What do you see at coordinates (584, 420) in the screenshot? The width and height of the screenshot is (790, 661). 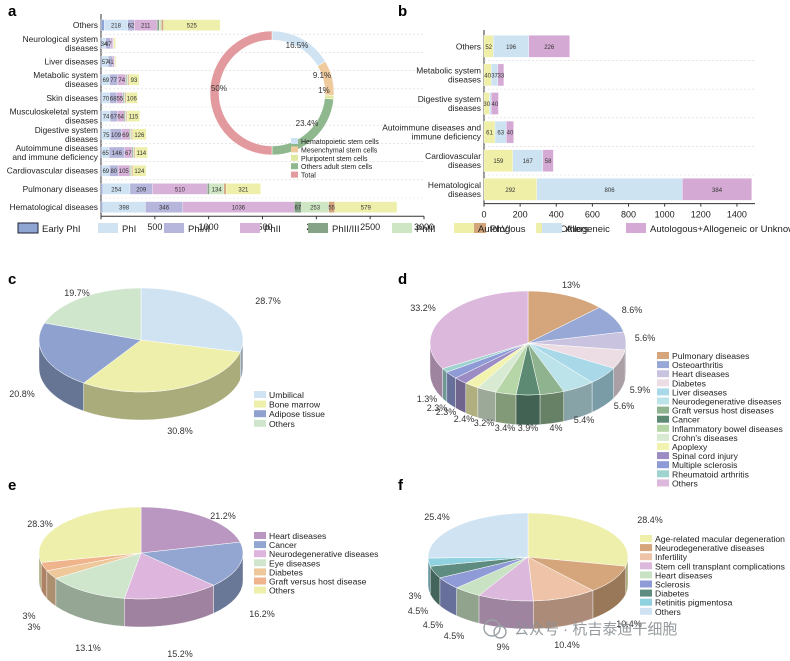 I see `pie-slice-label: 5.4%` at bounding box center [584, 420].